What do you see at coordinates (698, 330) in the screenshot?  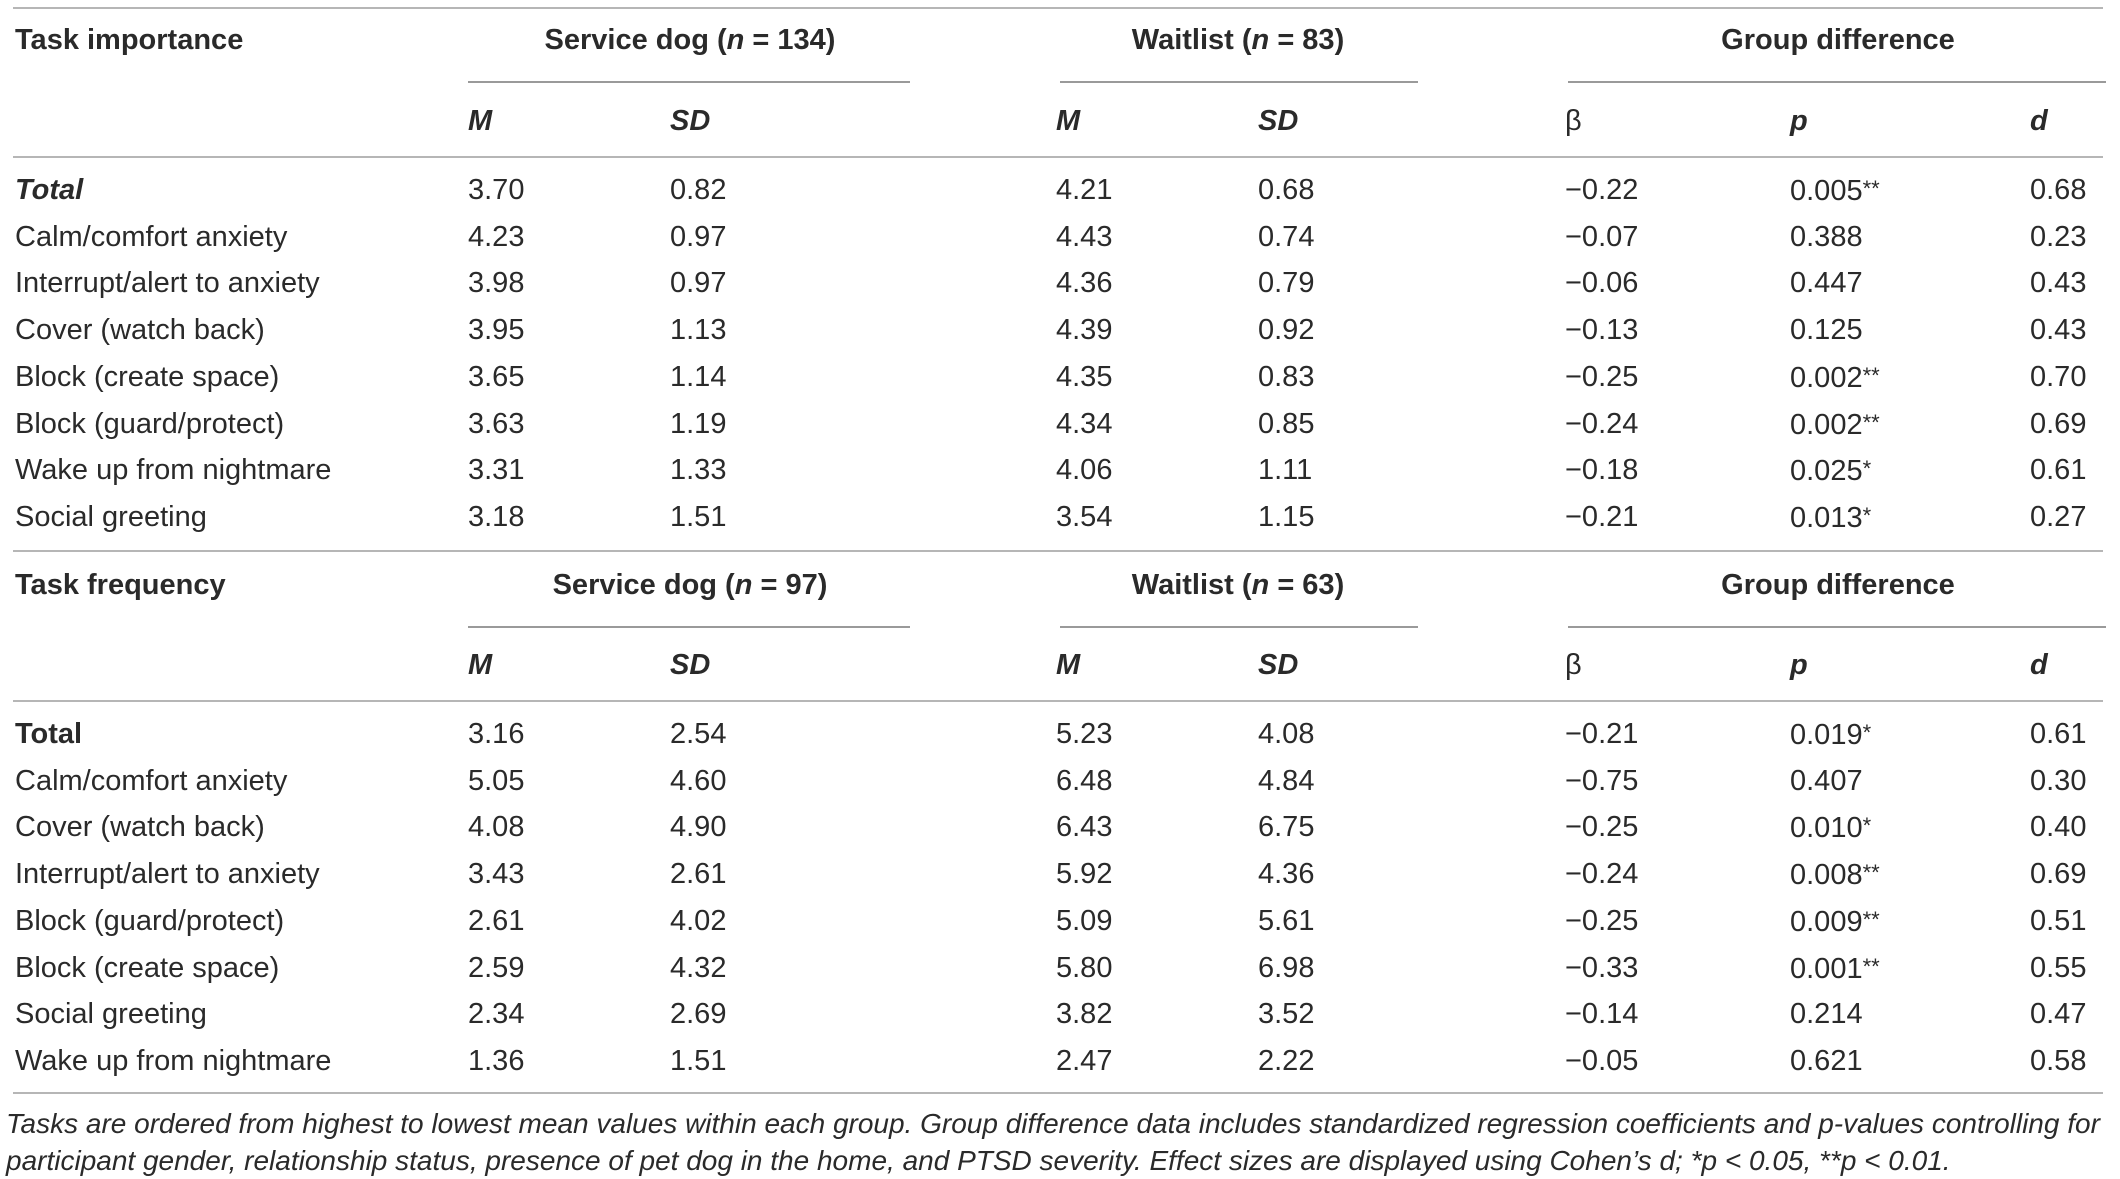 I see `service-dog-sd: 1.13` at bounding box center [698, 330].